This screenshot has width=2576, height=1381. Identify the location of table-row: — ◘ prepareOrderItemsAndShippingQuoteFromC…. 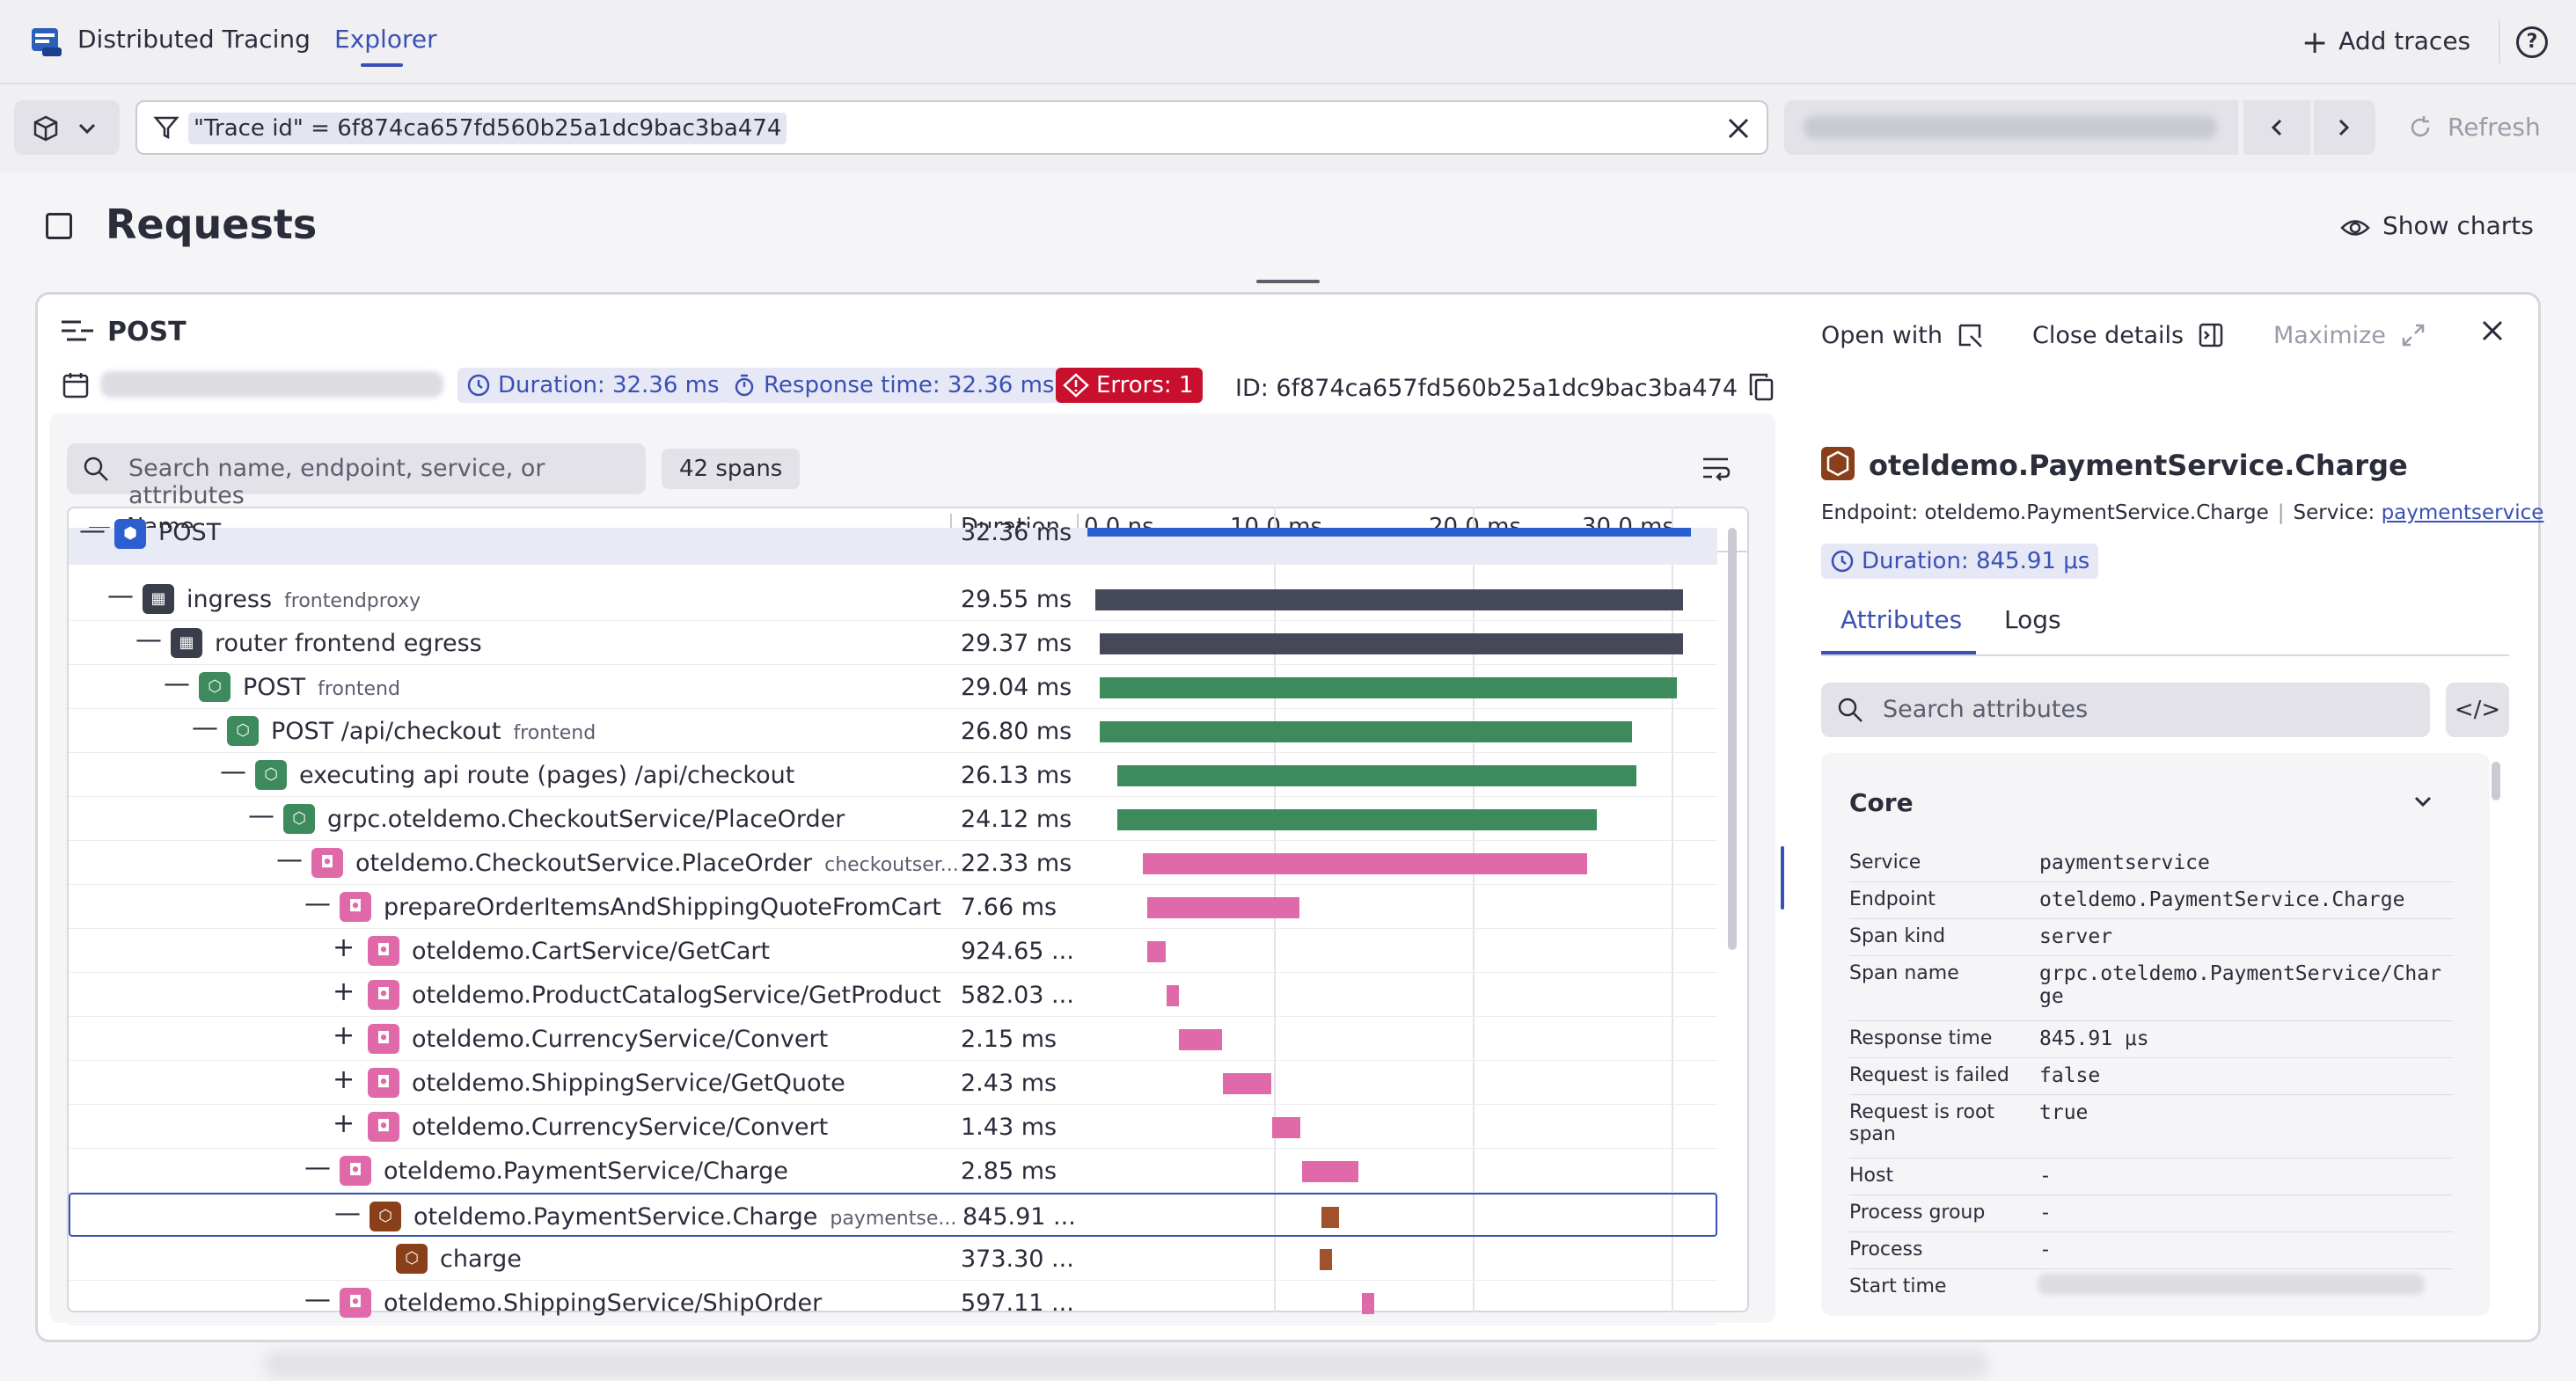
(893, 907).